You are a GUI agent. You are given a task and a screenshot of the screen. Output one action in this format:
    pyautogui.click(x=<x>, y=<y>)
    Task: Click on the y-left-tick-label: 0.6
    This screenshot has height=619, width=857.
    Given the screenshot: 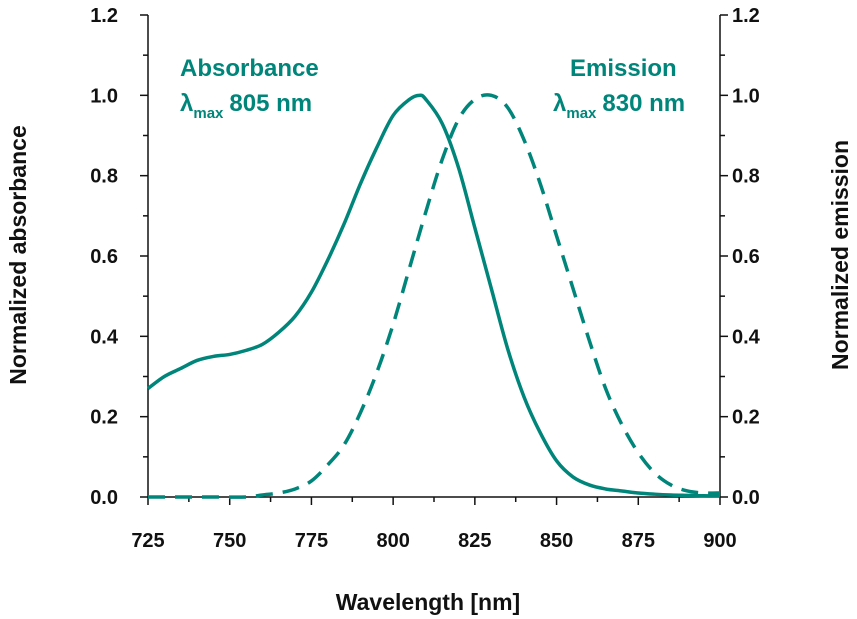 What is the action you would take?
    pyautogui.click(x=104, y=257)
    